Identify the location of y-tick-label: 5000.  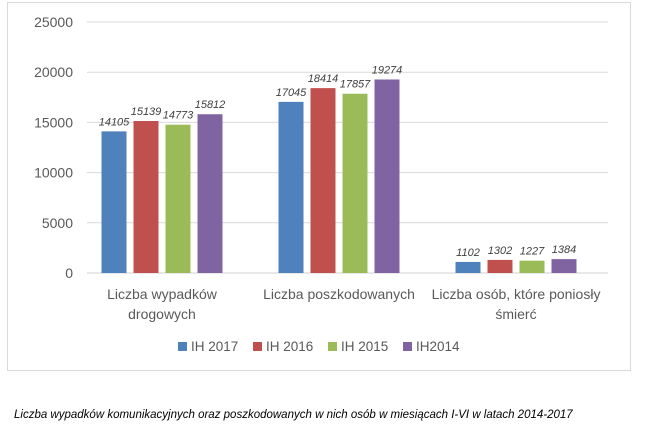
(57, 223).